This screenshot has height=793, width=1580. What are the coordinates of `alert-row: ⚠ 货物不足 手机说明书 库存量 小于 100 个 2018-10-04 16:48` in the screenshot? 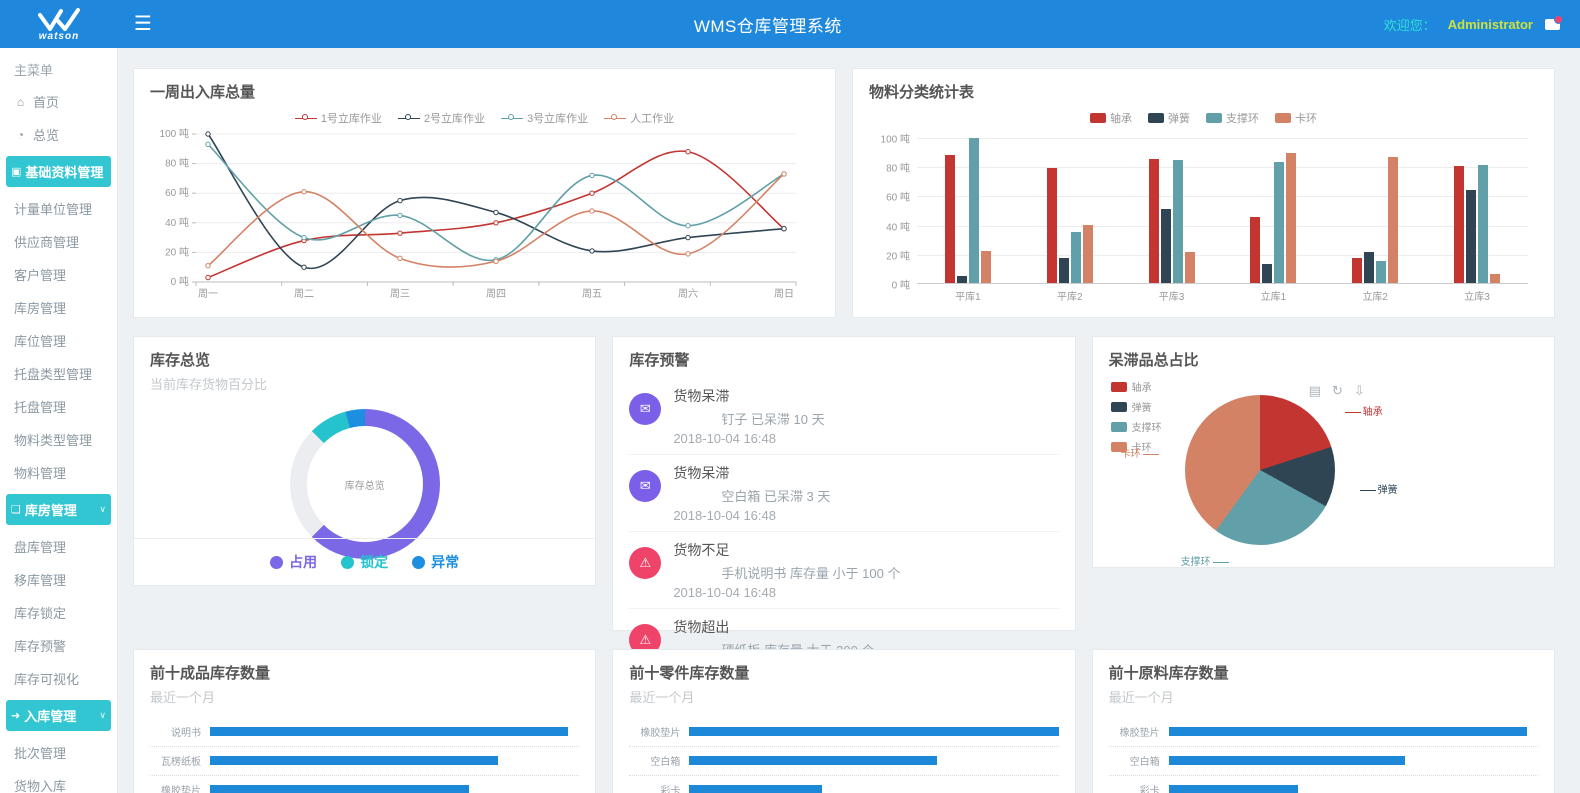 It's located at (844, 570).